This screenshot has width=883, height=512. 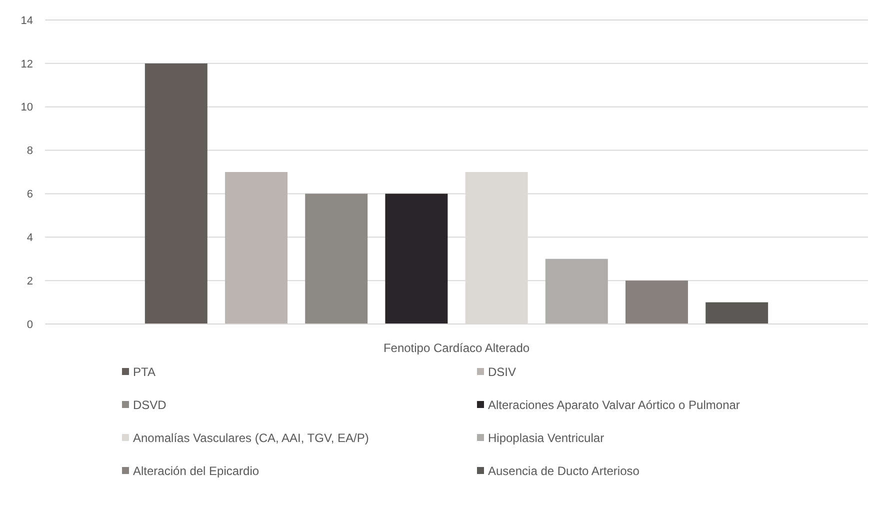 I want to click on y-tick-label: 12, so click(x=26, y=64).